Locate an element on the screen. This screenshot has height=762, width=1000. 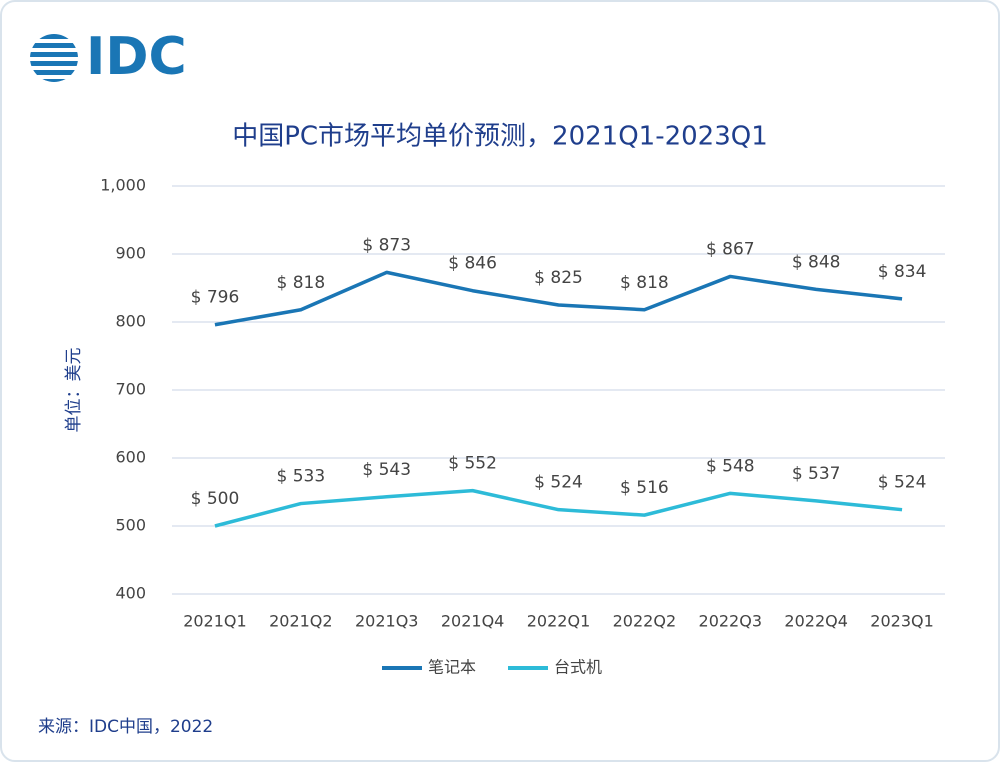
value-label: $ 846 is located at coordinates (472, 264).